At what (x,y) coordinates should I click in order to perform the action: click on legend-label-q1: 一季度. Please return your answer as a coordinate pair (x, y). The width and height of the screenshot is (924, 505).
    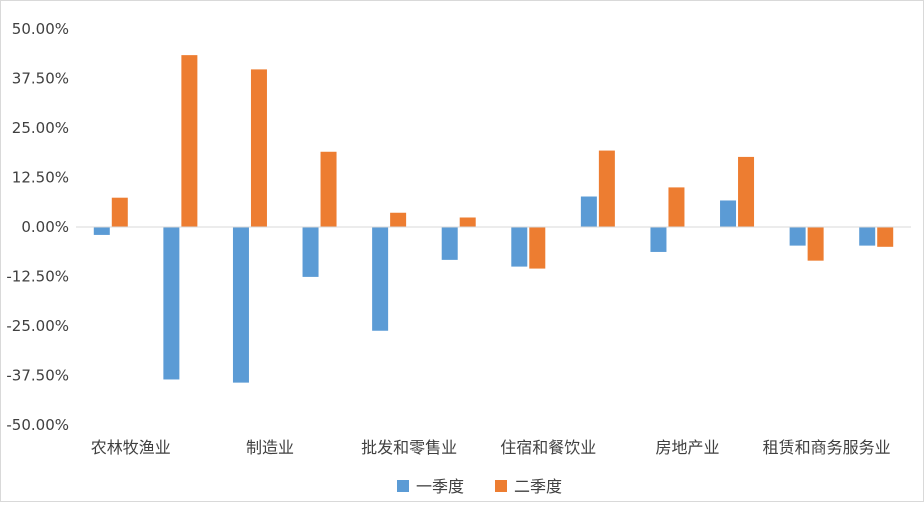
    Looking at the image, I should click on (440, 486).